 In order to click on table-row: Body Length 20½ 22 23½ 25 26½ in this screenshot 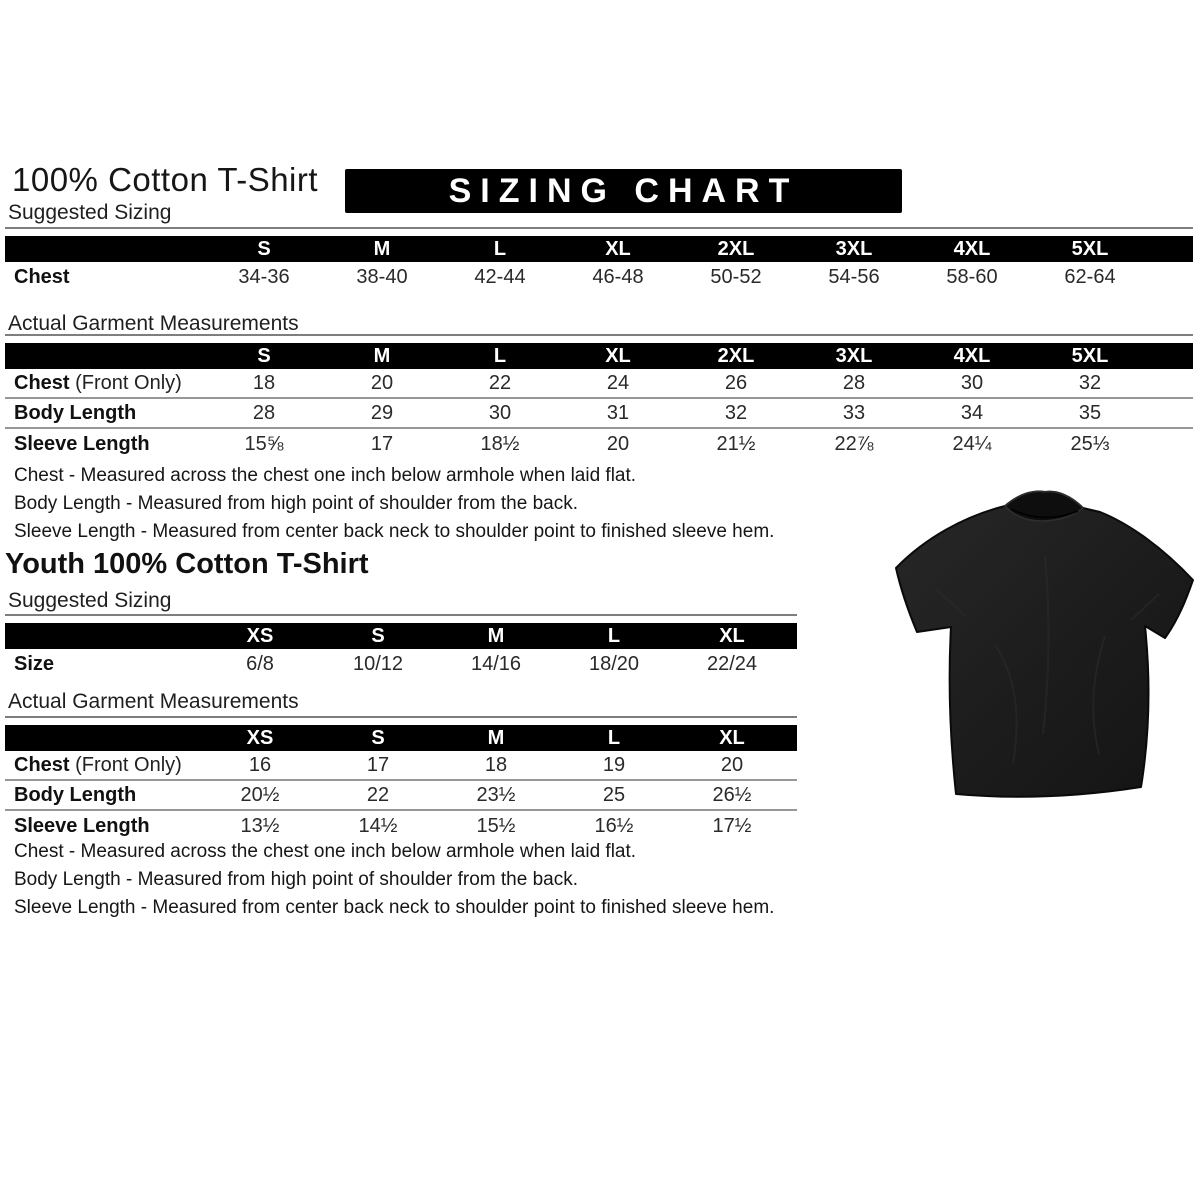, I will do `click(401, 796)`.